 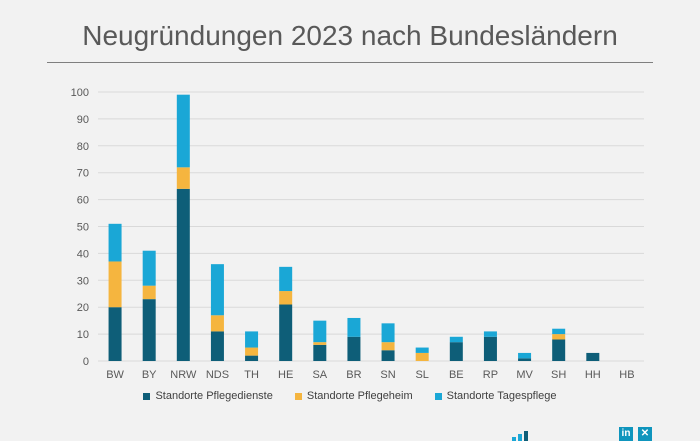 I want to click on legend-item-pflegeheim: Standorte Pflegeheim, so click(x=353, y=396).